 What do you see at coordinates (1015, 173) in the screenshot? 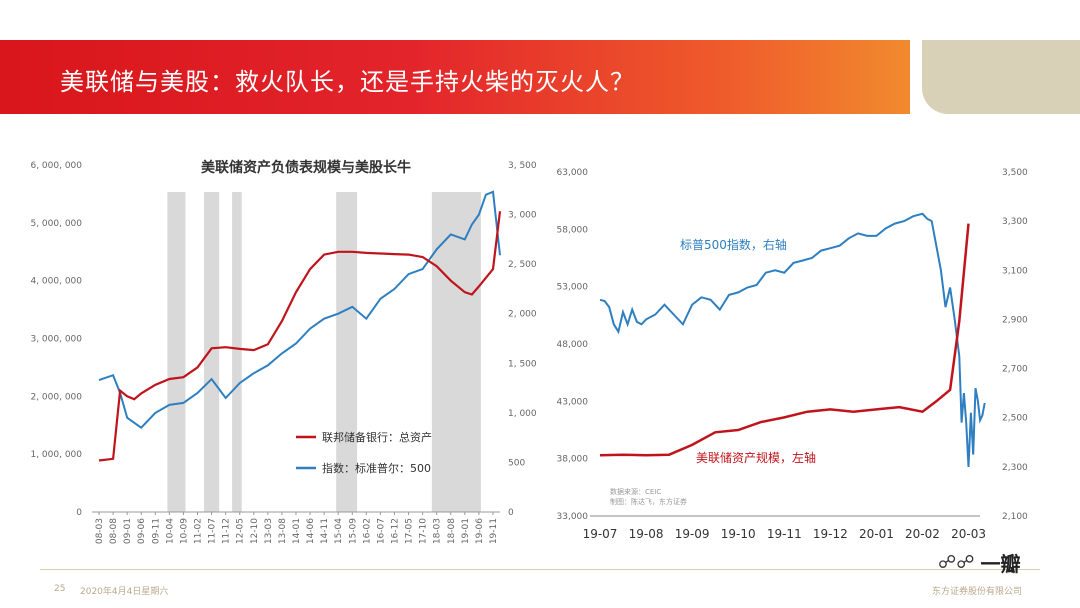
I see `right-tick-label: 3,500` at bounding box center [1015, 173].